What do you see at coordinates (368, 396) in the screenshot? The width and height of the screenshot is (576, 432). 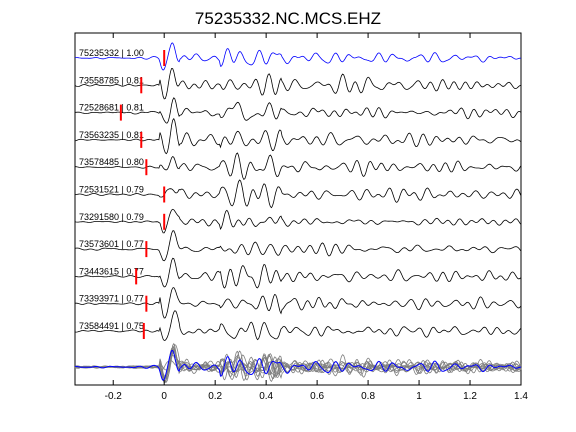 I see `x-tick-label: 0.8` at bounding box center [368, 396].